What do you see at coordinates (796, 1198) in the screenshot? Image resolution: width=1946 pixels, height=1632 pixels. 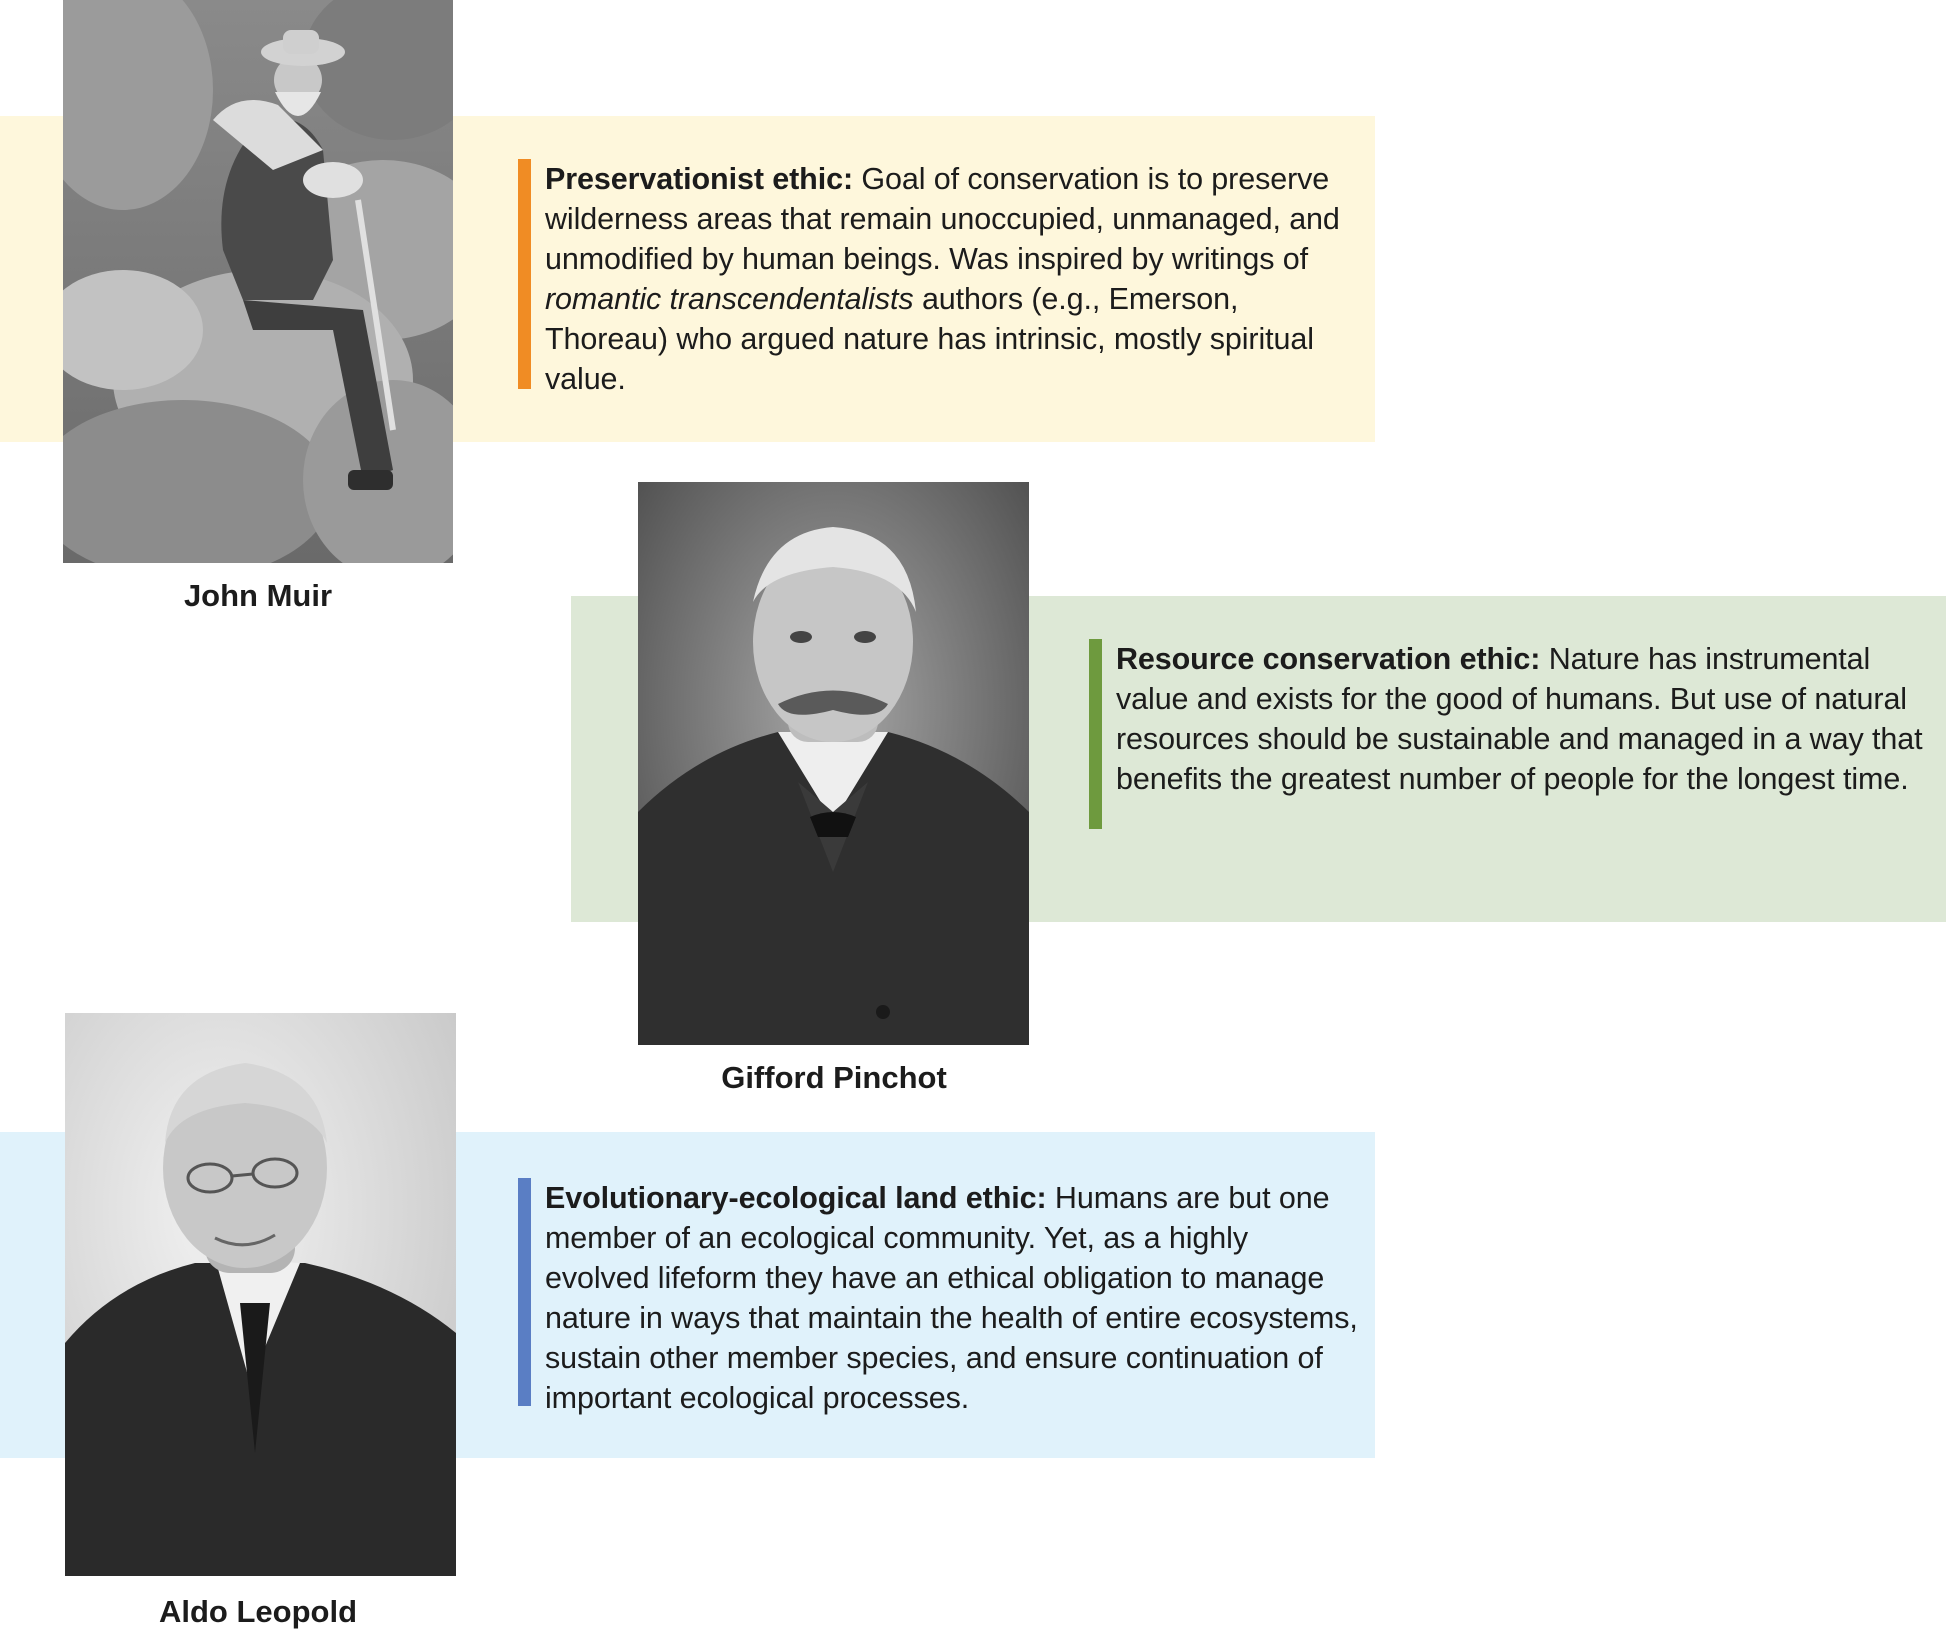 I see `land-ethic-term: Evolutionary-ecological land ethic:` at bounding box center [796, 1198].